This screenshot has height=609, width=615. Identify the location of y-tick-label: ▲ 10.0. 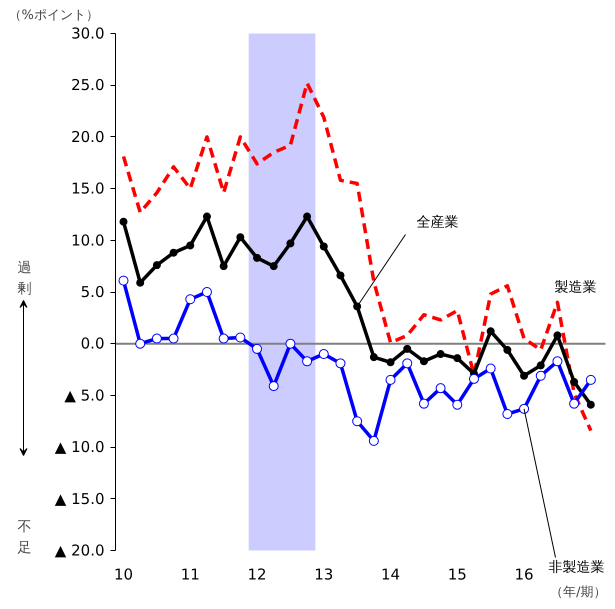
(79, 447).